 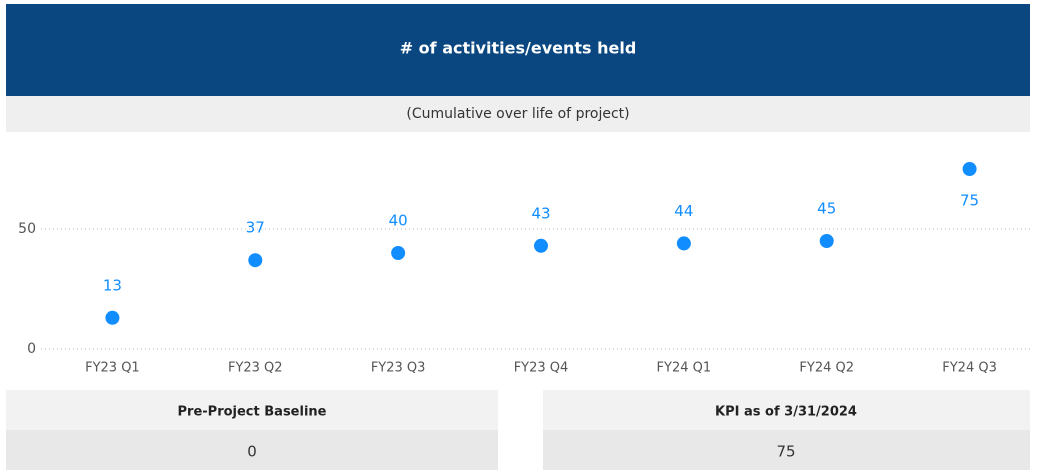 What do you see at coordinates (31, 349) in the screenshot?
I see `y-tick-label: 0` at bounding box center [31, 349].